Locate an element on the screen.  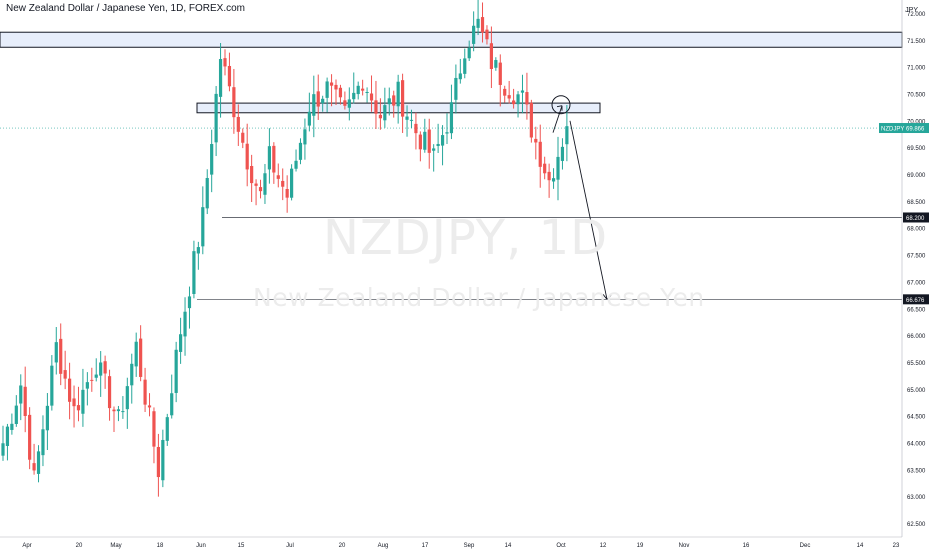
retest-circle is located at coordinates (561, 105).